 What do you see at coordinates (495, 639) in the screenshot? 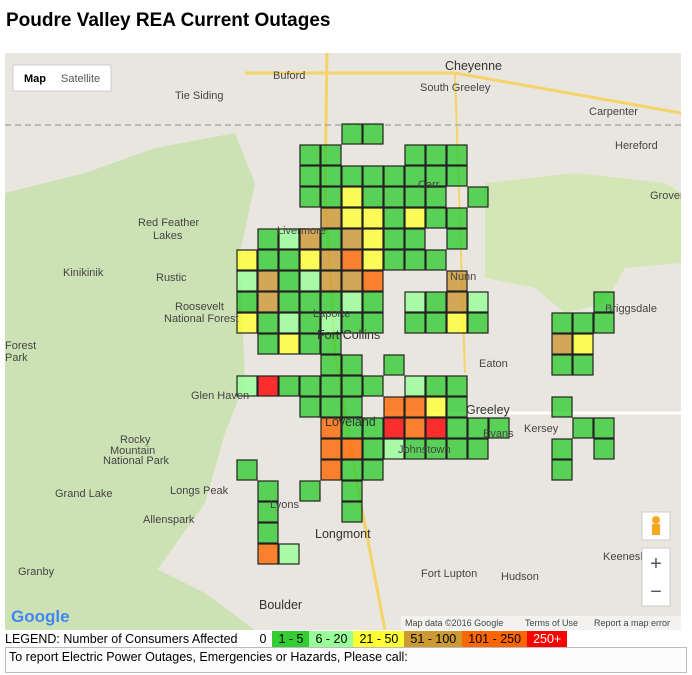
I see `legend-item: 101 - 250` at bounding box center [495, 639].